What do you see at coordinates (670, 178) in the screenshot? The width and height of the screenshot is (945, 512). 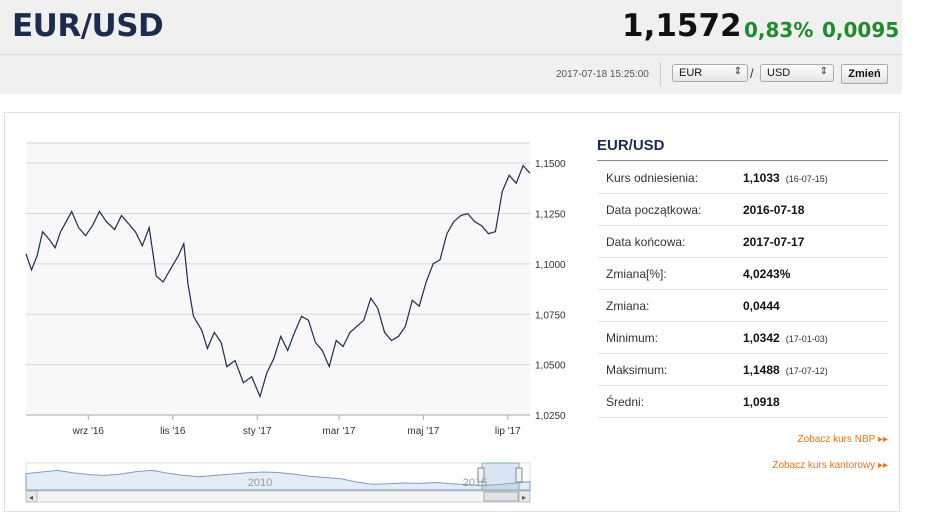 I see `info-row-label: Kurs odniesienia:` at bounding box center [670, 178].